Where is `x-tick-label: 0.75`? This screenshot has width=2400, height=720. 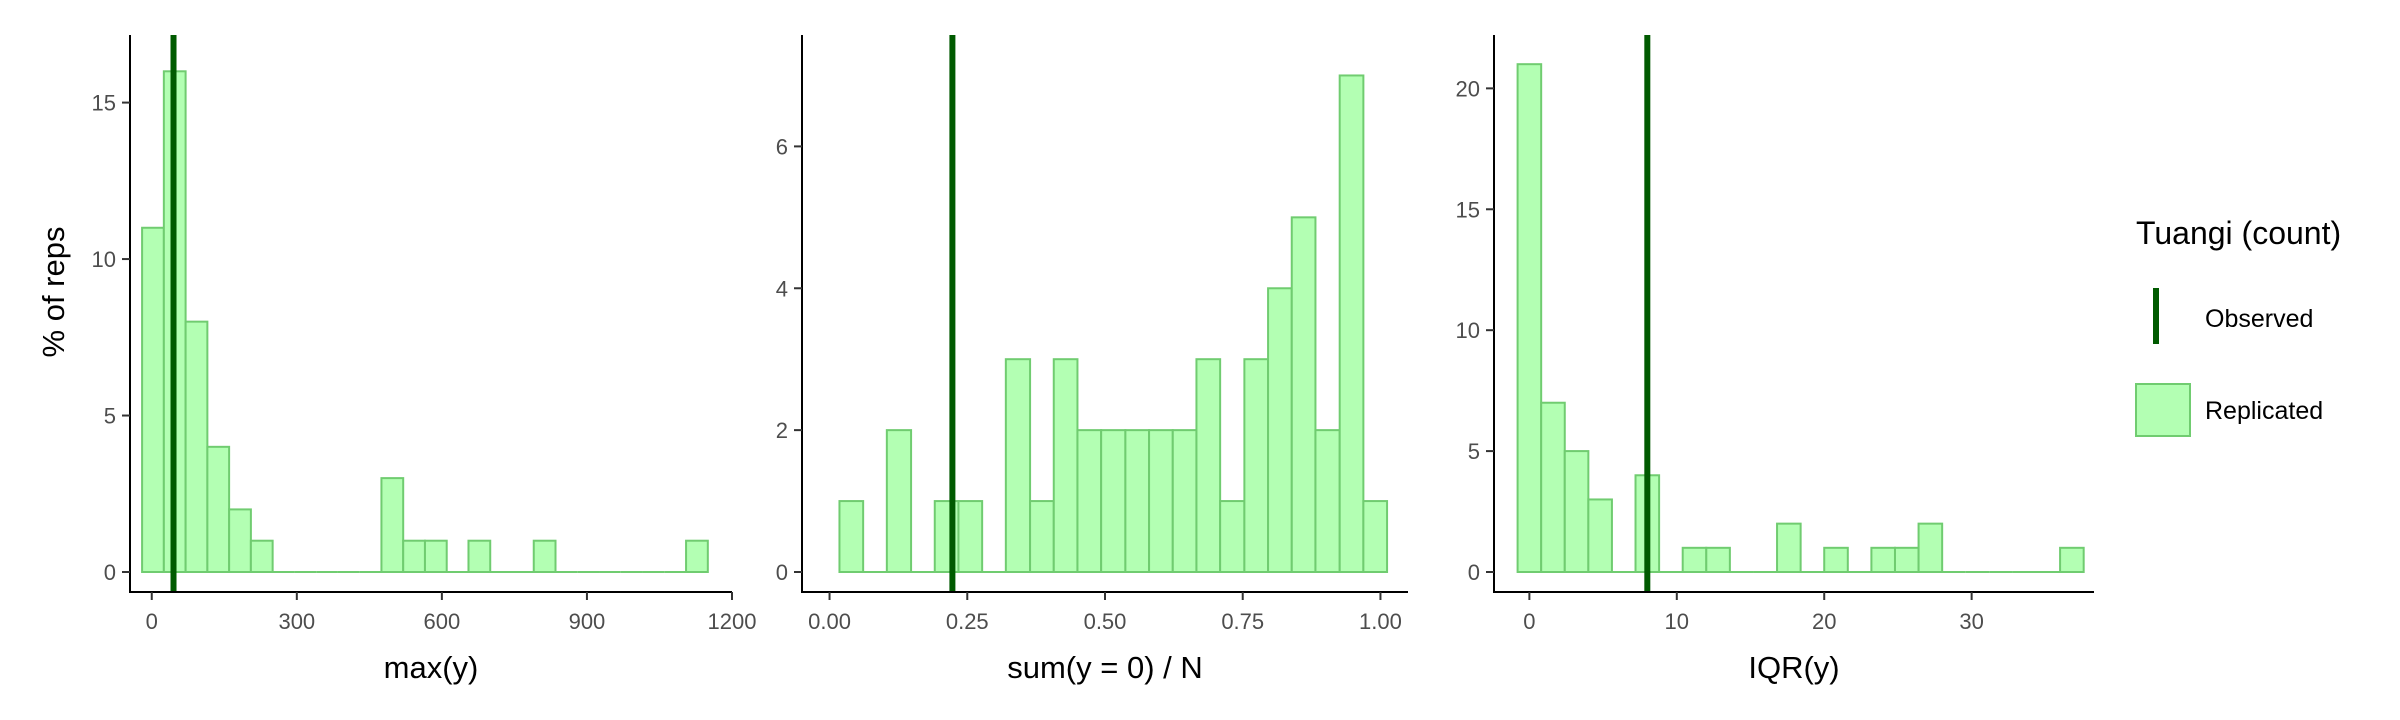
x-tick-label: 0.75 is located at coordinates (1242, 621).